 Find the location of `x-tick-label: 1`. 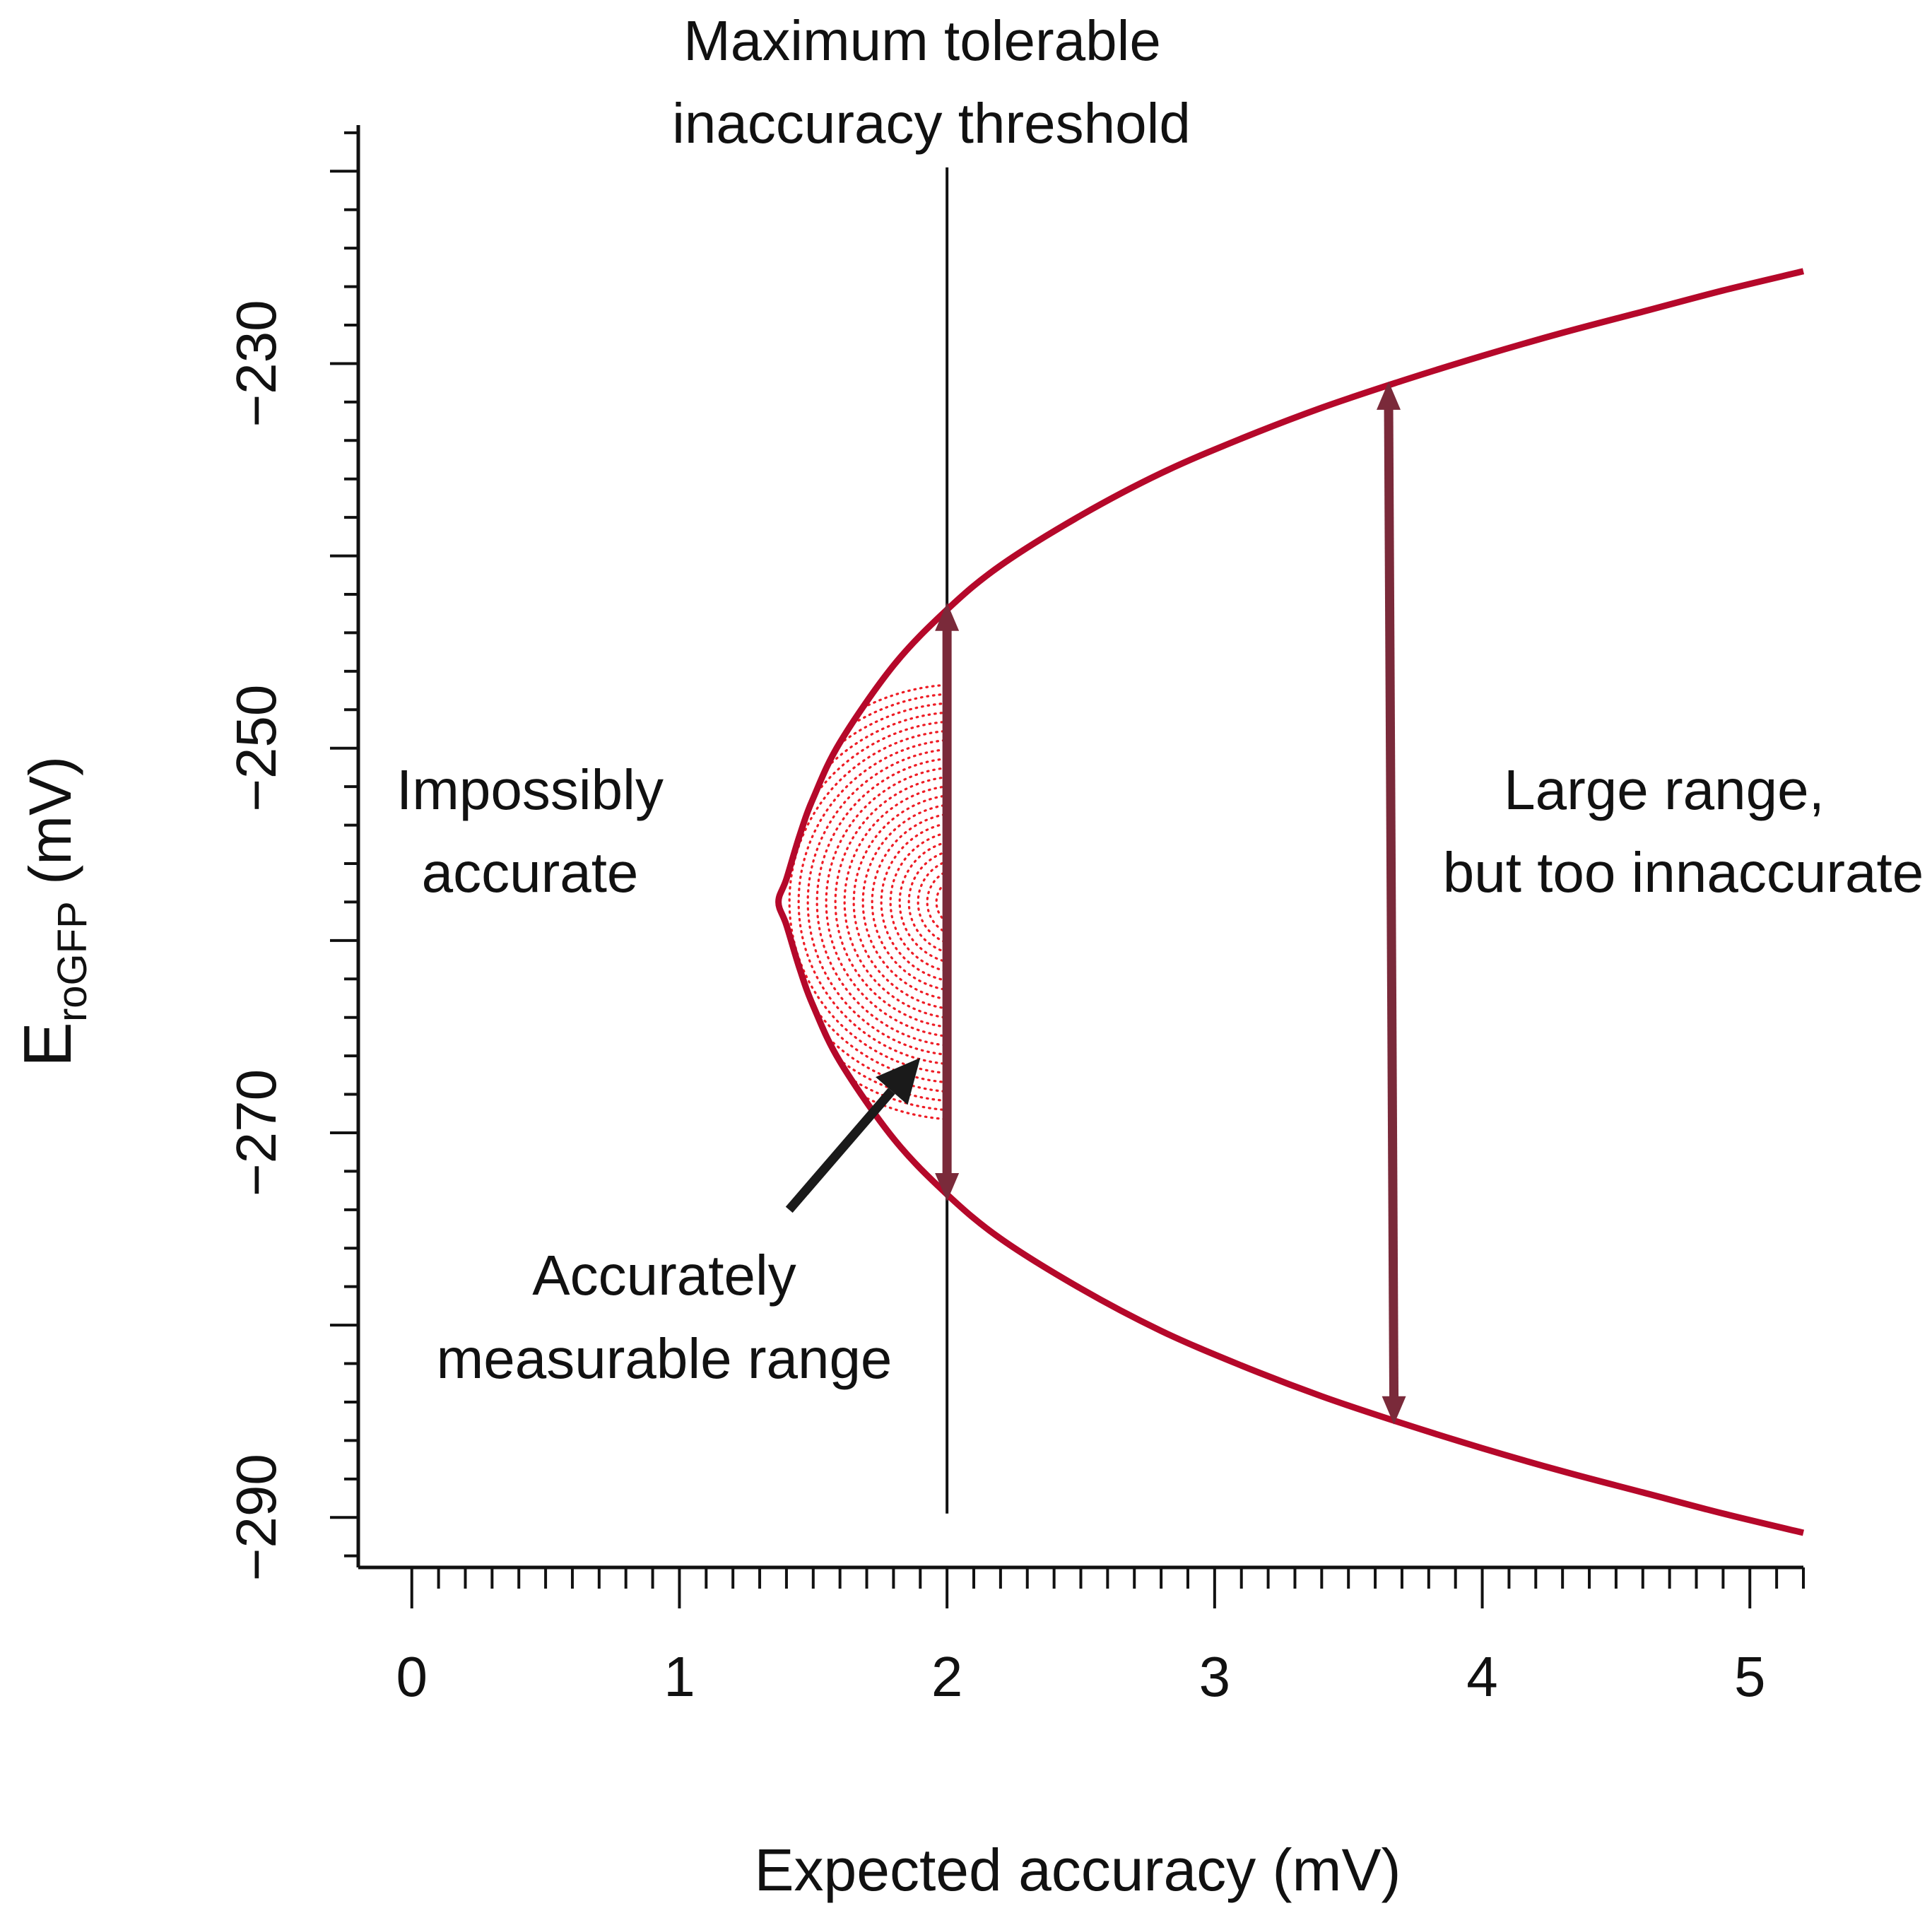

x-tick-label: 1 is located at coordinates (679, 1676).